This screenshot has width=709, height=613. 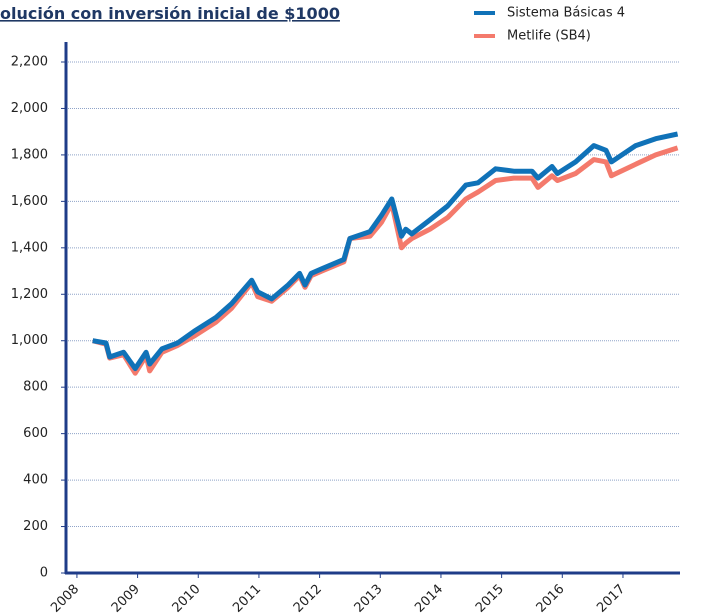 I want to click on x-tick-label: 2017, so click(x=611, y=597).